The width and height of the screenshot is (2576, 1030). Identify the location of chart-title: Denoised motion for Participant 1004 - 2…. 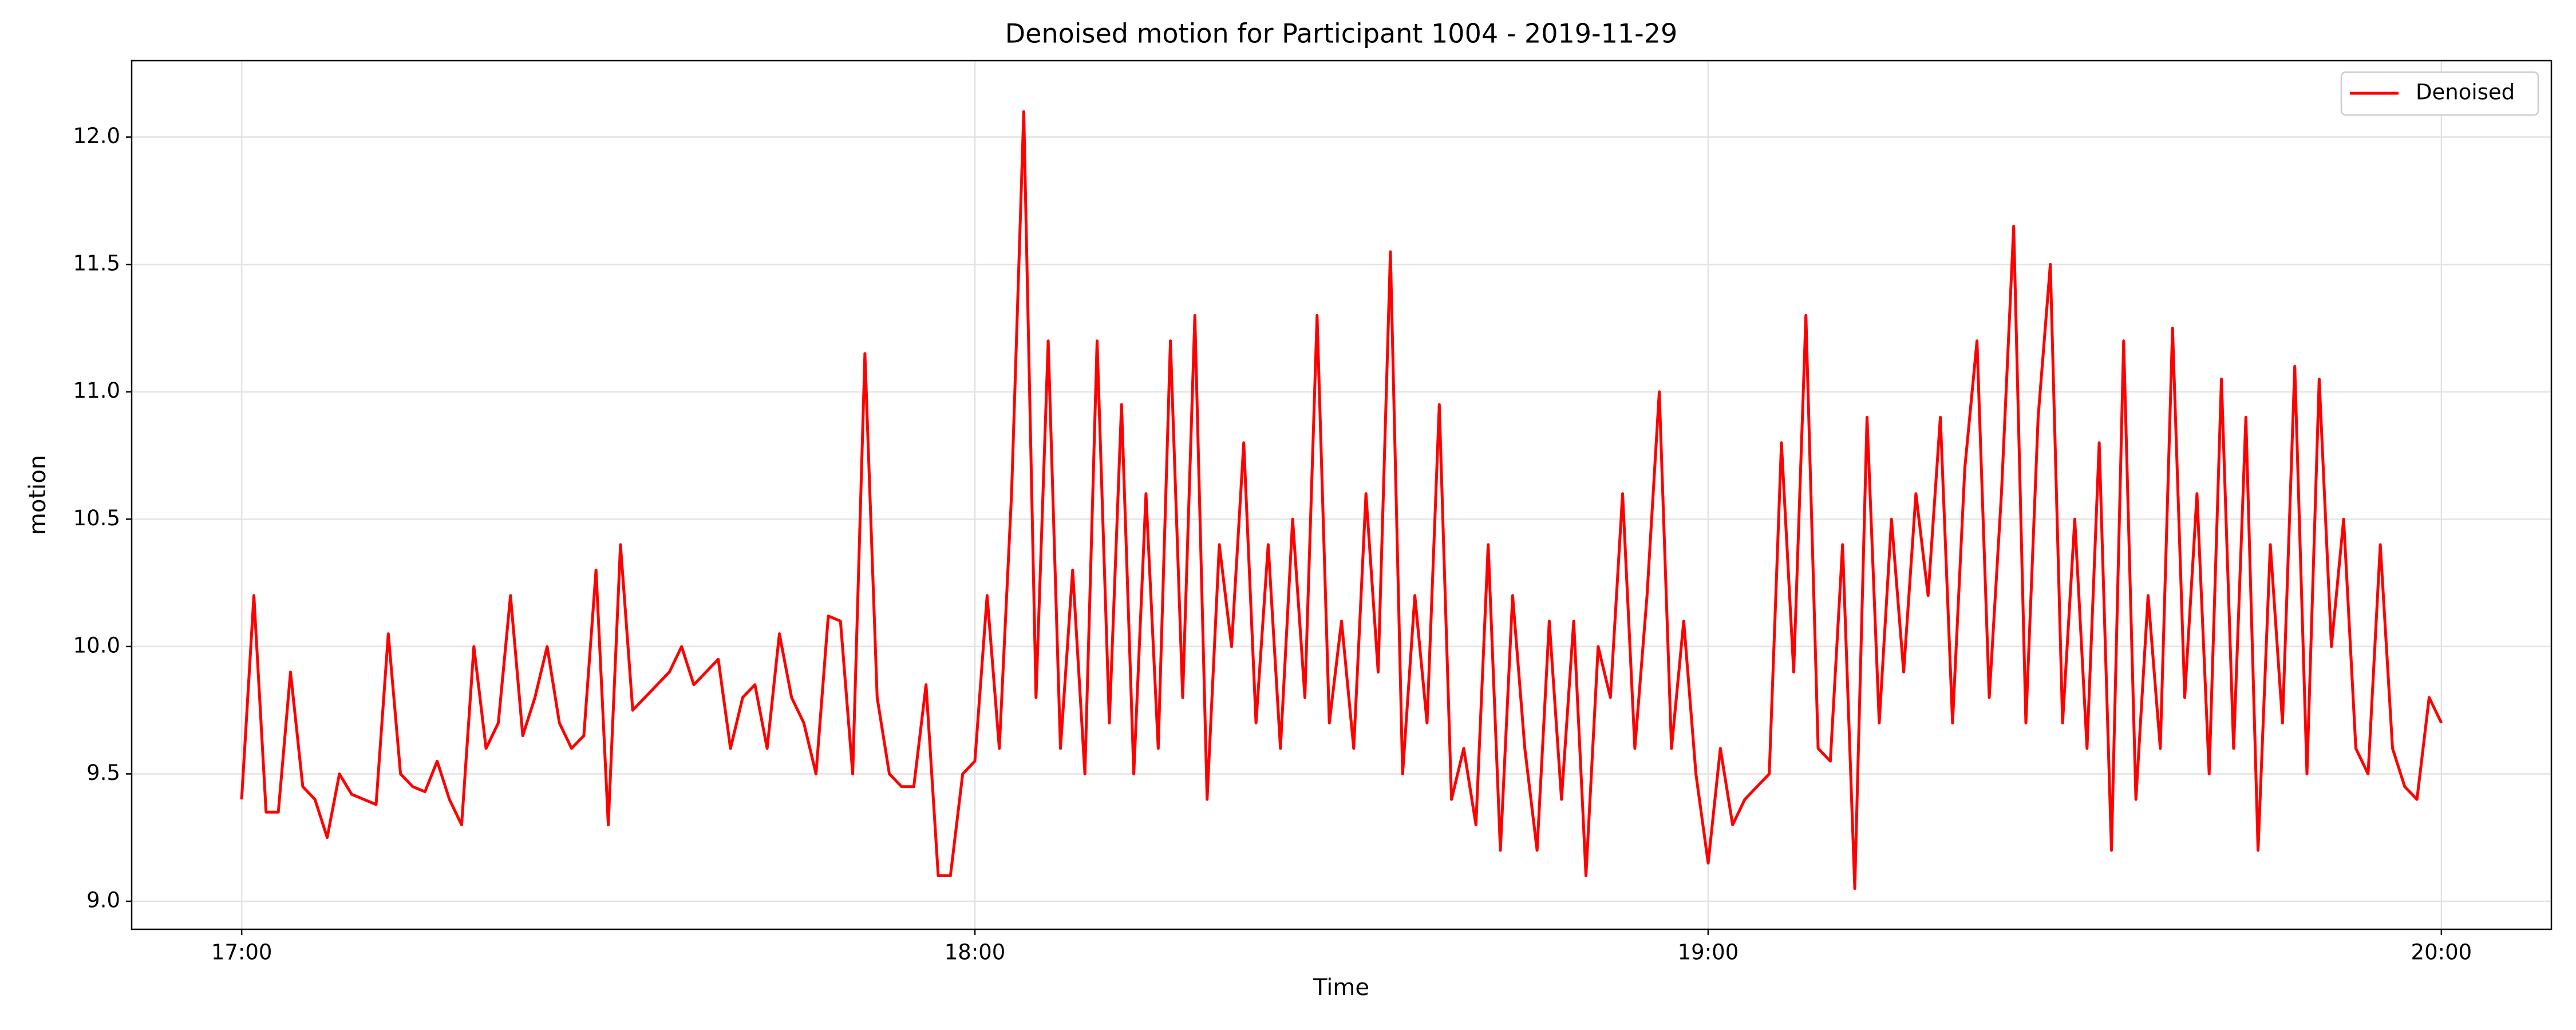
(1341, 33).